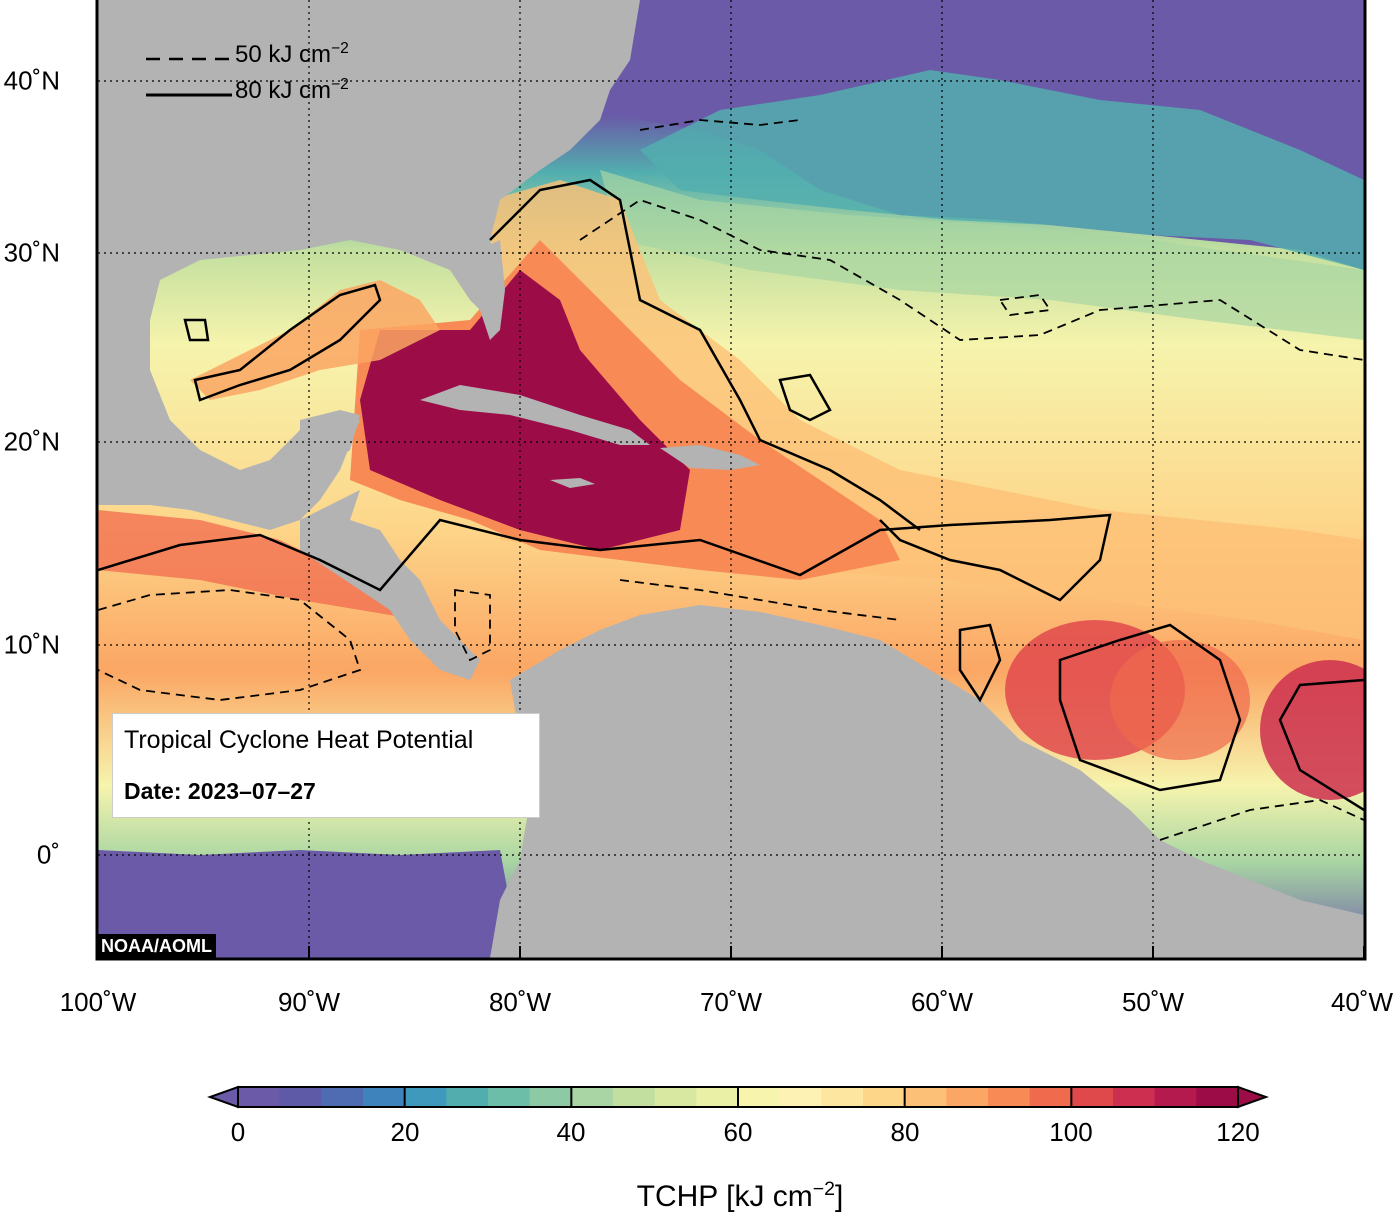 The image size is (1400, 1217). What do you see at coordinates (330, 440) in the screenshot?
I see `land-yucatan` at bounding box center [330, 440].